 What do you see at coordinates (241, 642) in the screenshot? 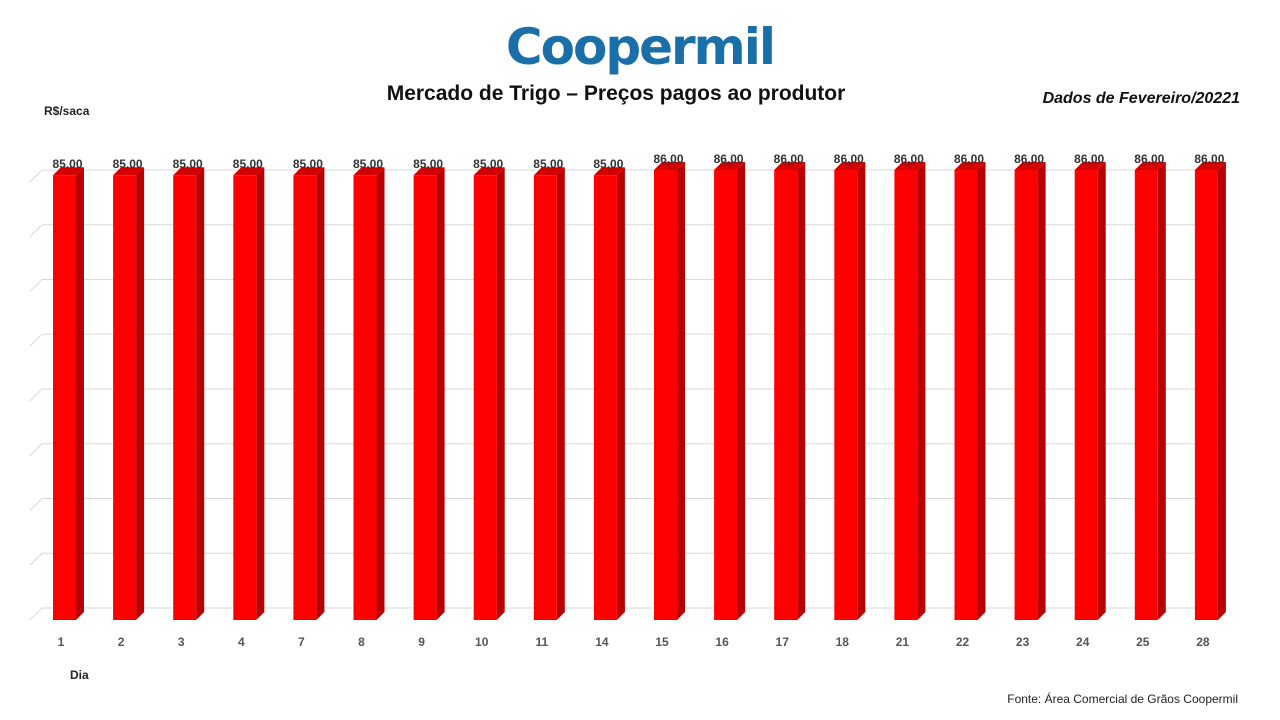
I see `x-tick-label: 4` at bounding box center [241, 642].